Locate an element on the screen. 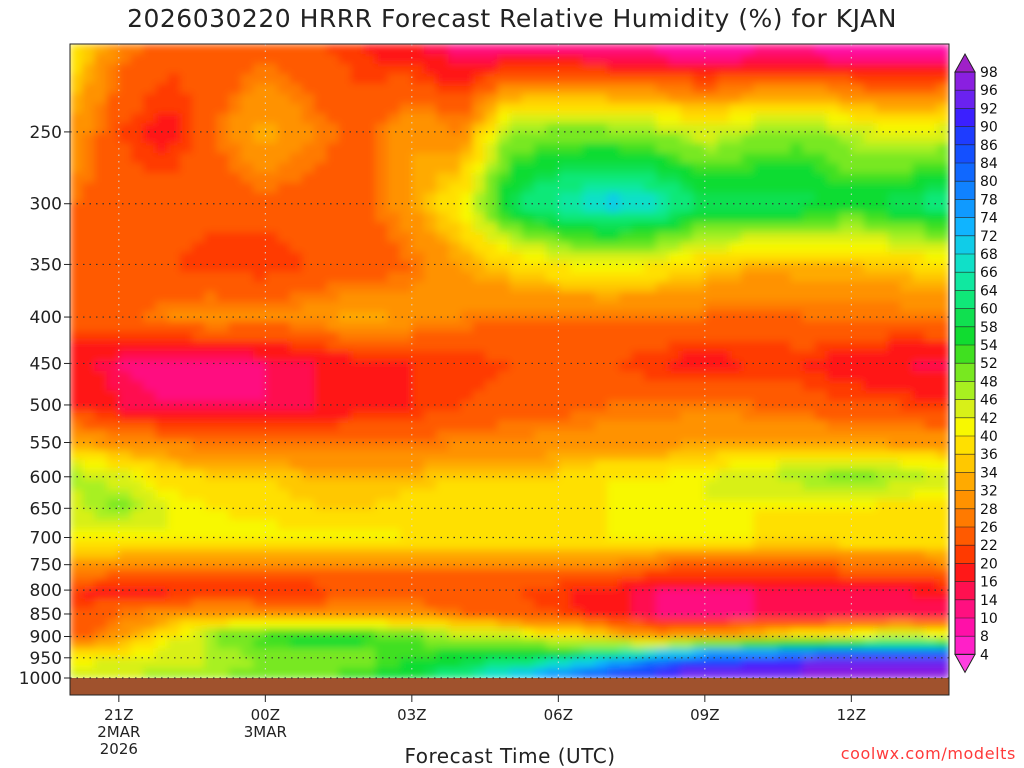 Image resolution: width=1024 pixels, height=768 pixels. credit-link: coolwx.com/modelts is located at coordinates (928, 753).